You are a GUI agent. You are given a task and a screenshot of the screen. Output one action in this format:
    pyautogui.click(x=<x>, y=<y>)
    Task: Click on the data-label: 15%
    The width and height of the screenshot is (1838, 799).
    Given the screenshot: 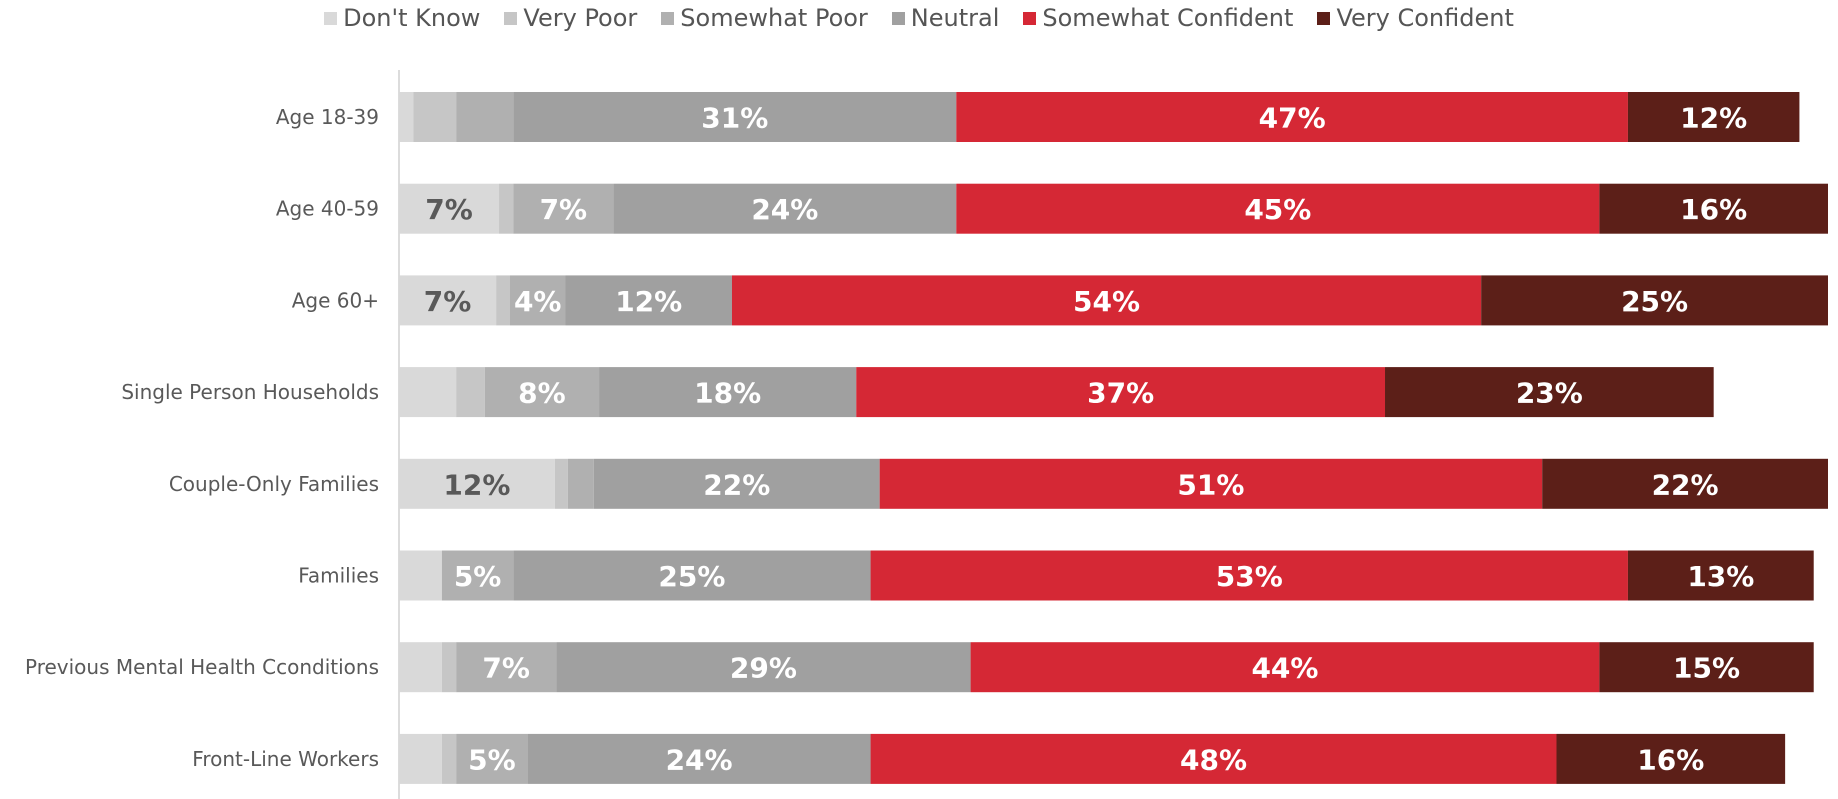 What is the action you would take?
    pyautogui.click(x=1706, y=668)
    